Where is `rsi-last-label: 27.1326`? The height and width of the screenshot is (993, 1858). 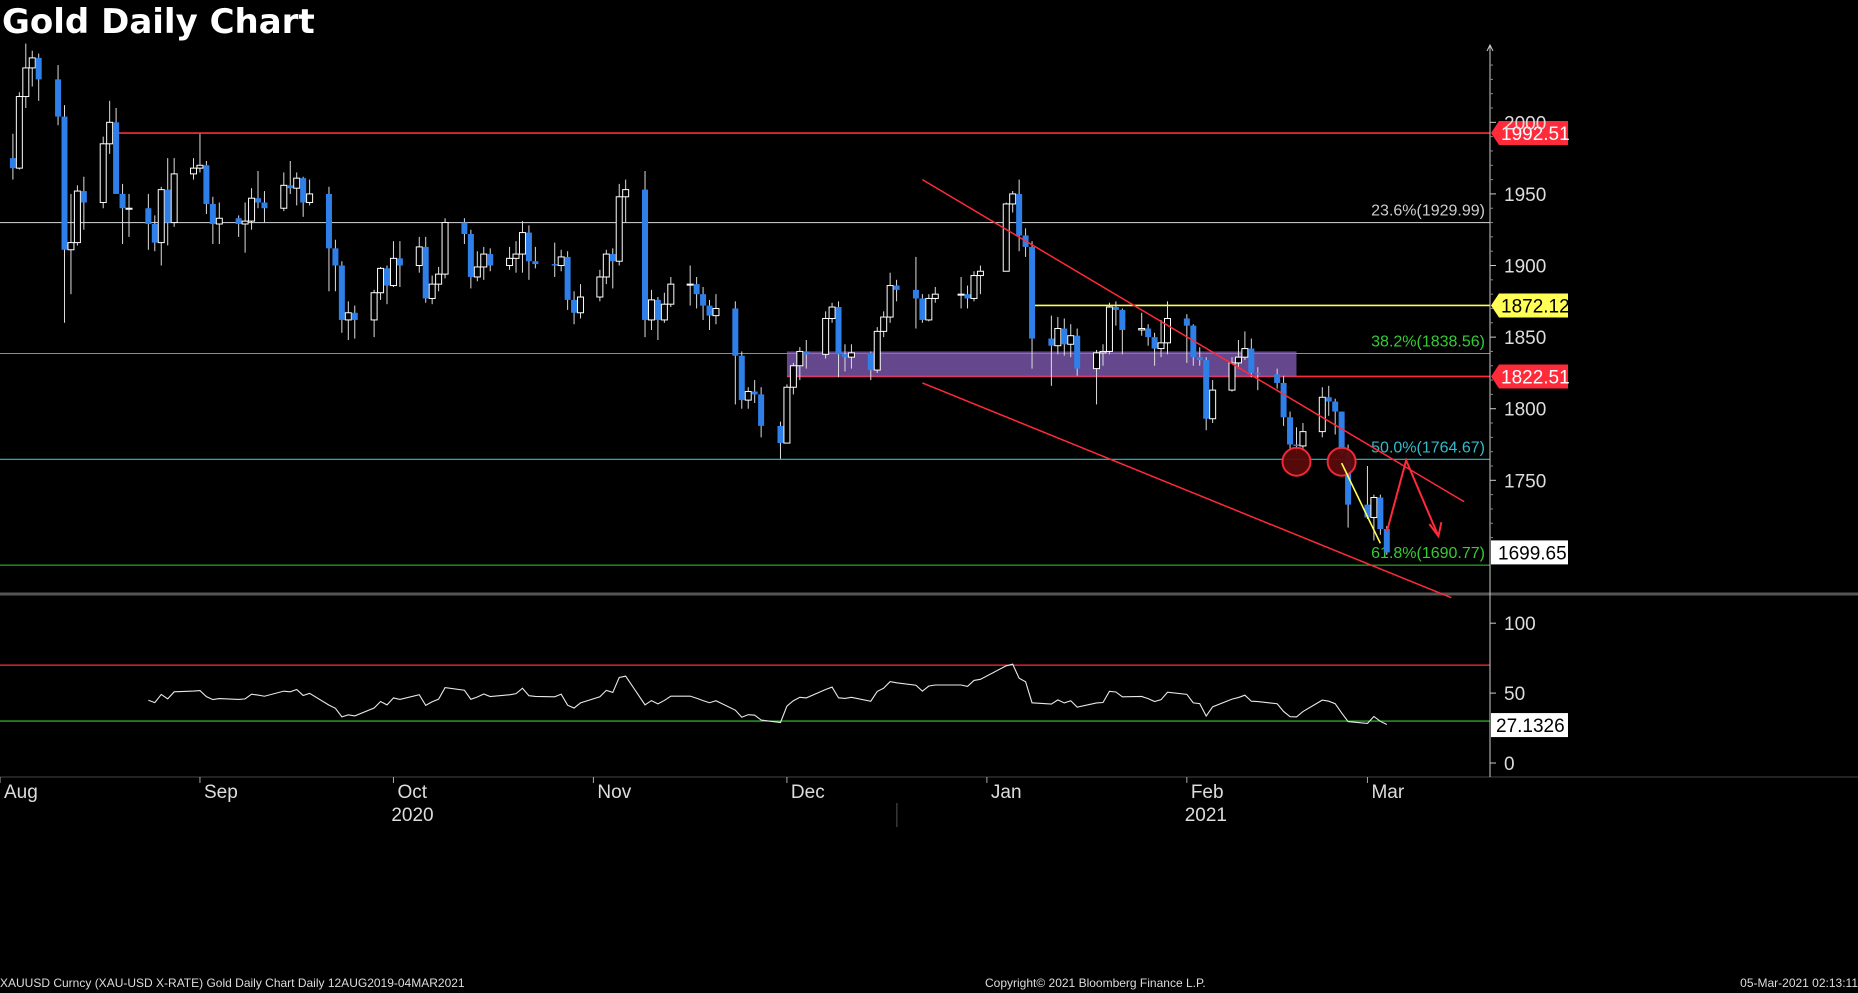
rsi-last-label: 27.1326 is located at coordinates (1530, 726).